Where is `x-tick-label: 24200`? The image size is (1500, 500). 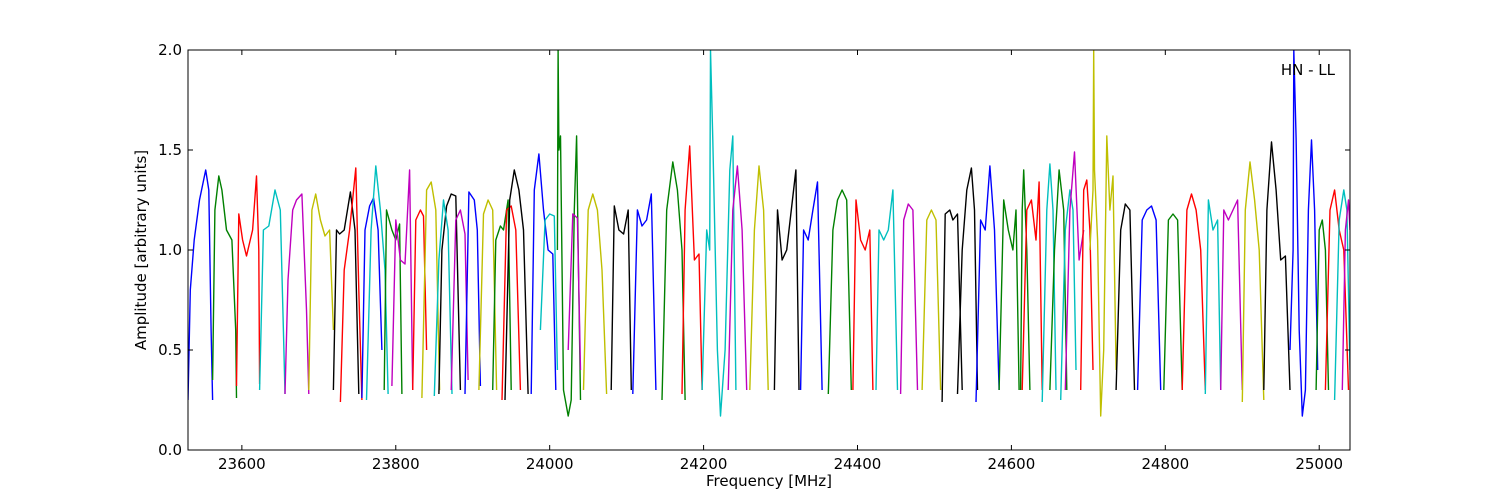 x-tick-label: 24200 is located at coordinates (704, 464).